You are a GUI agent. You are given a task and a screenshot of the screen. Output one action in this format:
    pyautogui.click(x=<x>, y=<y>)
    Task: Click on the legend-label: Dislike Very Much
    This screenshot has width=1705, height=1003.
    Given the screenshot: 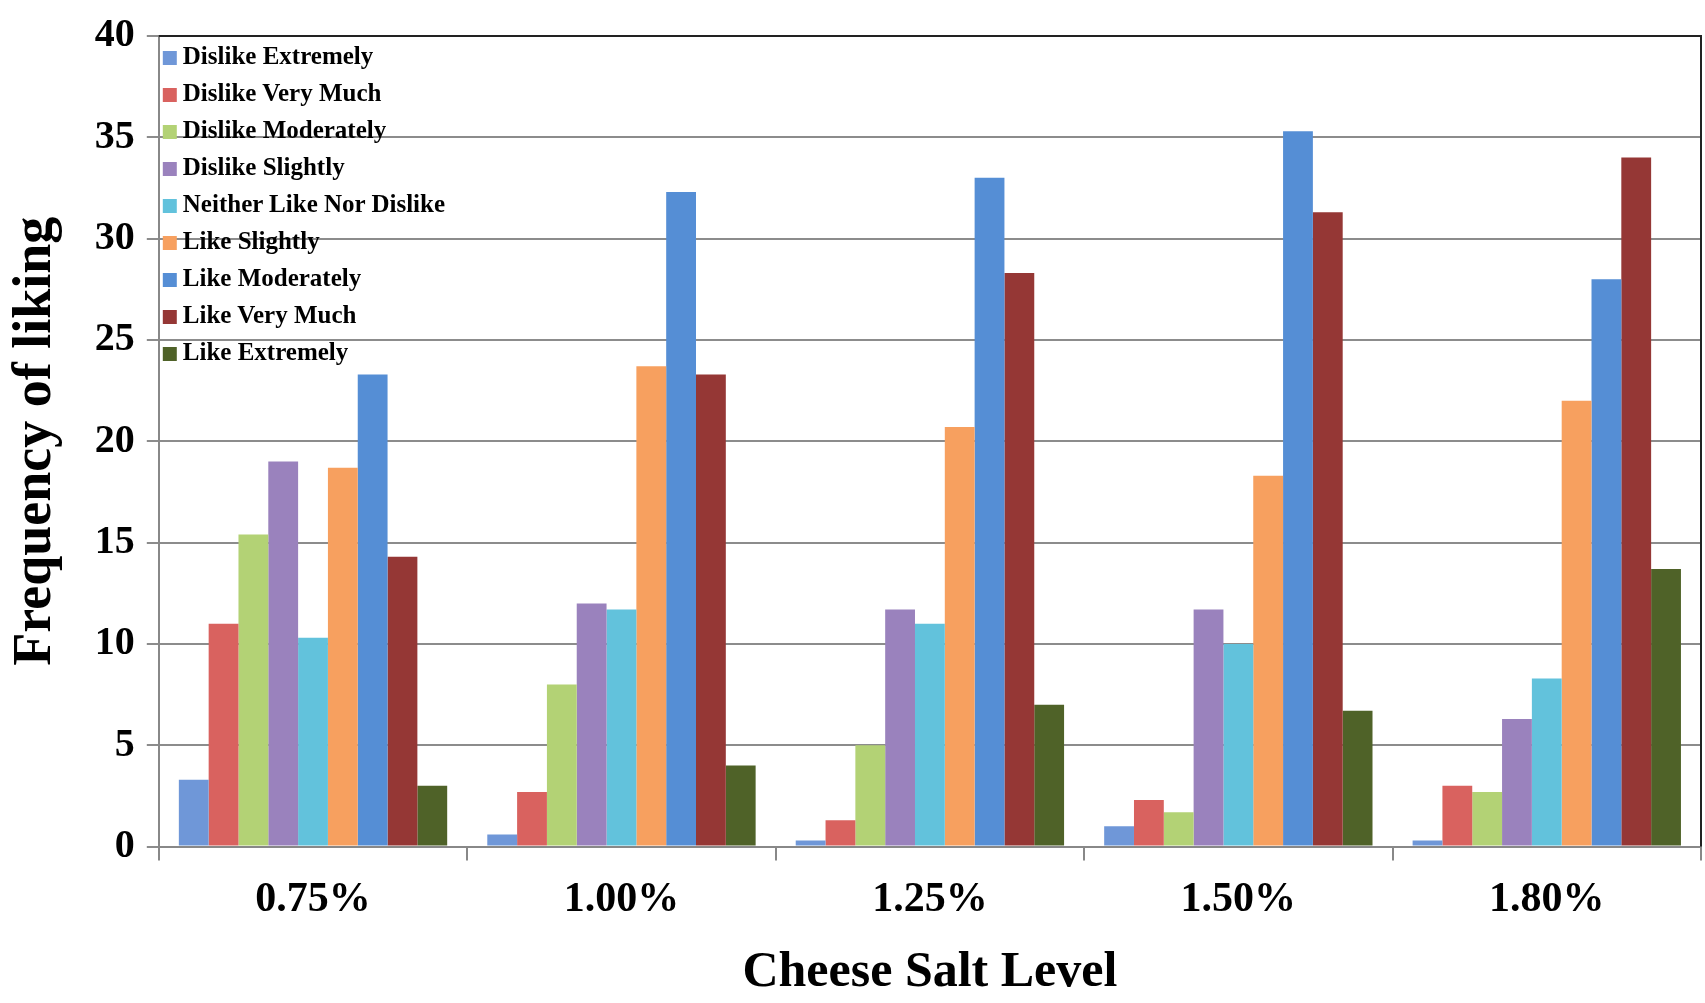 What is the action you would take?
    pyautogui.click(x=282, y=93)
    